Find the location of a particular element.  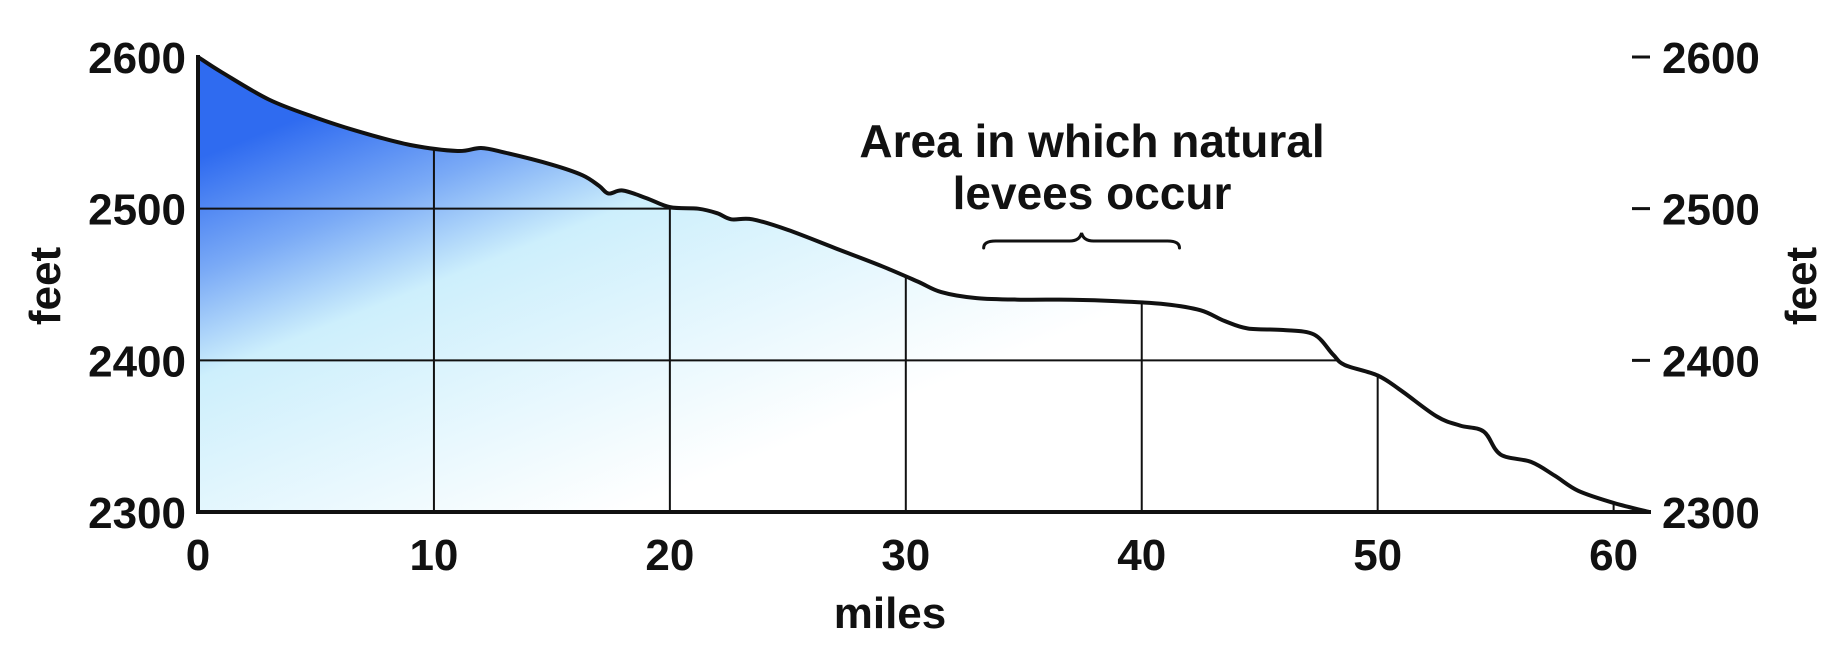

x-tick-label-20: 20 is located at coordinates (669, 555).